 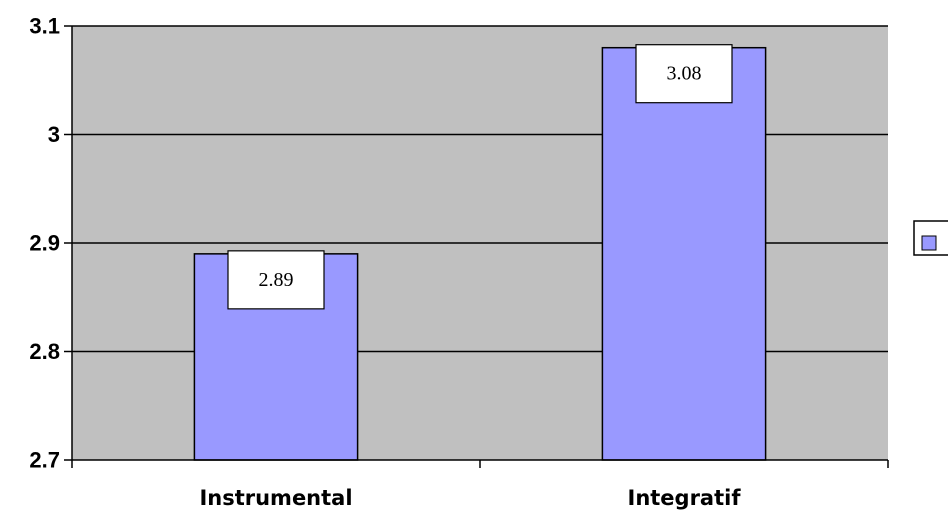 What do you see at coordinates (929, 243) in the screenshot?
I see `legend-swatch` at bounding box center [929, 243].